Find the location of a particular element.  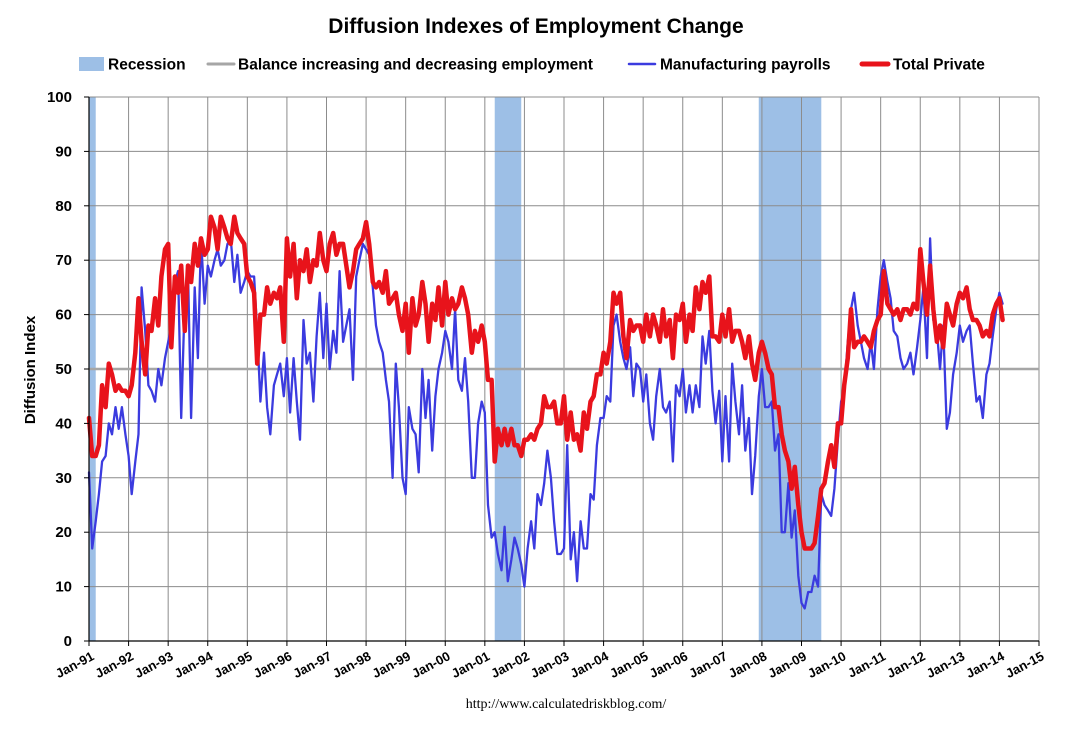

y-tick-label: 100 is located at coordinates (59, 97).